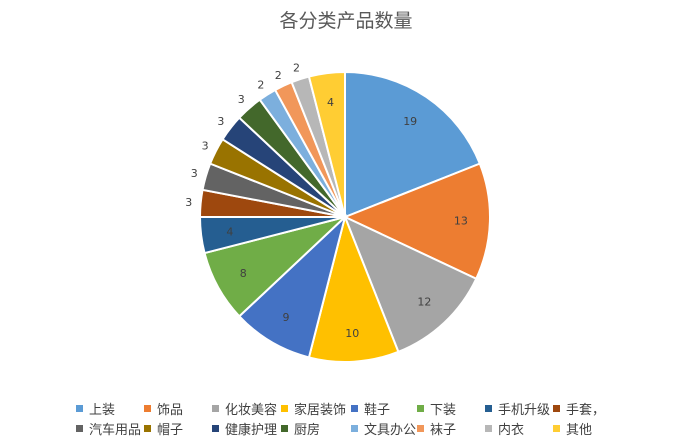 This screenshot has height=448, width=692. Describe the element at coordinates (170, 430) in the screenshot. I see `legend-label-9: 帽子` at that location.